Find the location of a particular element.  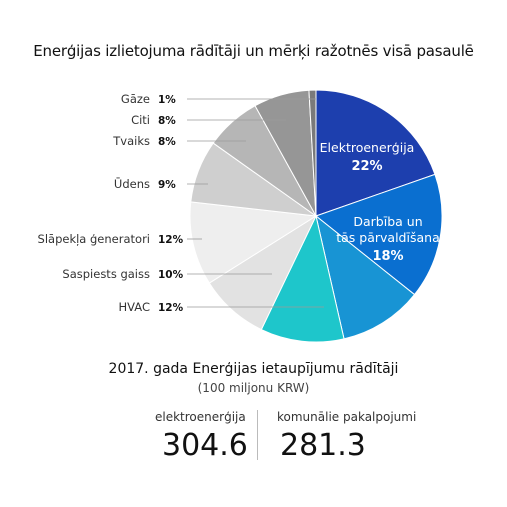

slice-label-saspiests-gaiss: Saspiests gaiss is located at coordinates (106, 274).